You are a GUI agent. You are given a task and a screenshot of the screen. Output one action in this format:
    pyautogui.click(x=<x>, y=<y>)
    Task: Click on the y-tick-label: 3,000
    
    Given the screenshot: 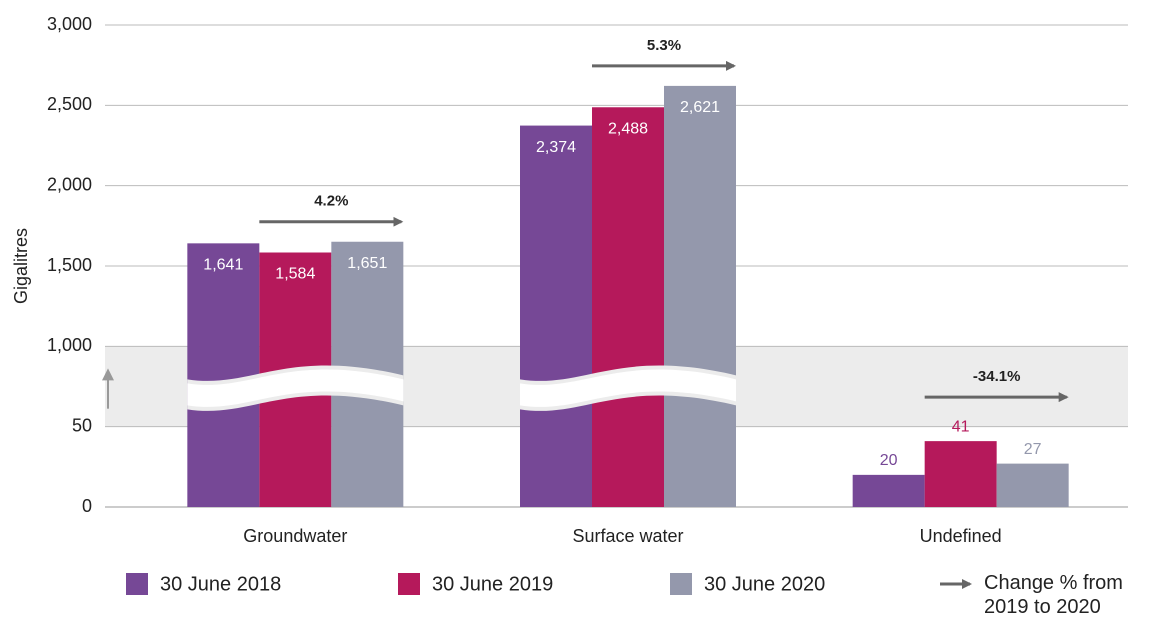 What is the action you would take?
    pyautogui.click(x=69, y=24)
    